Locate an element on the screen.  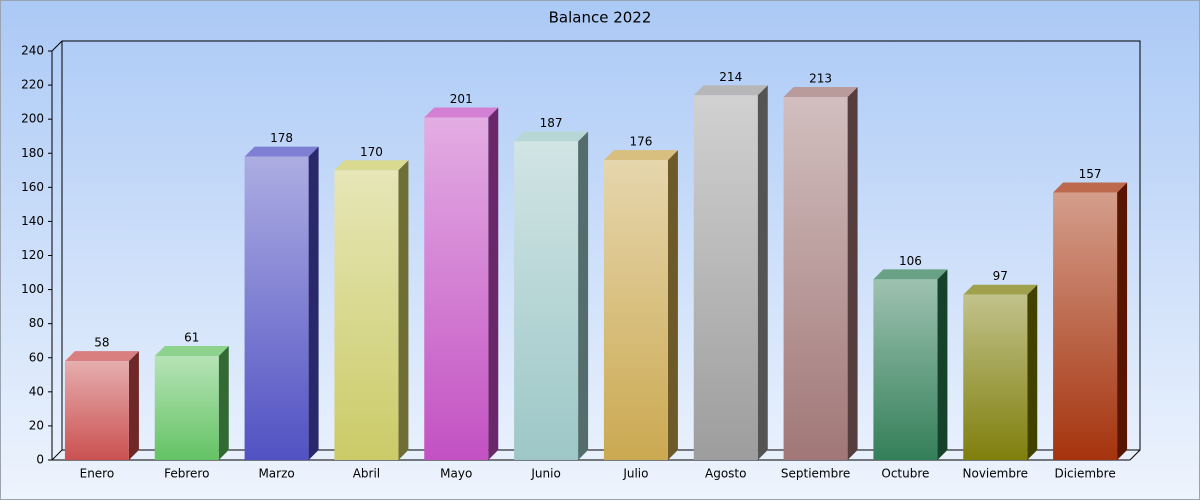
x-tick-label: Septiembre is located at coordinates (815, 474).